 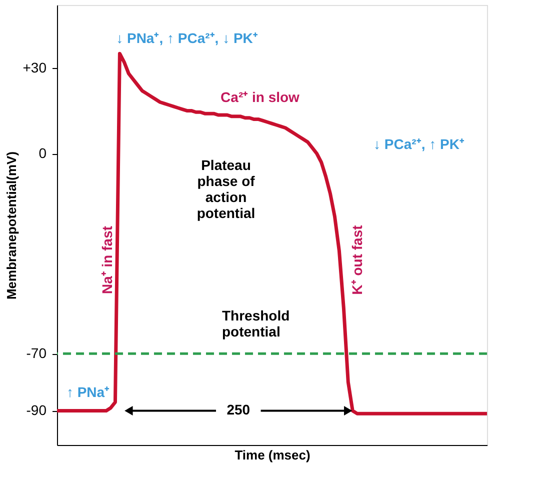 I want to click on y-tick-label: -70, so click(x=36, y=353).